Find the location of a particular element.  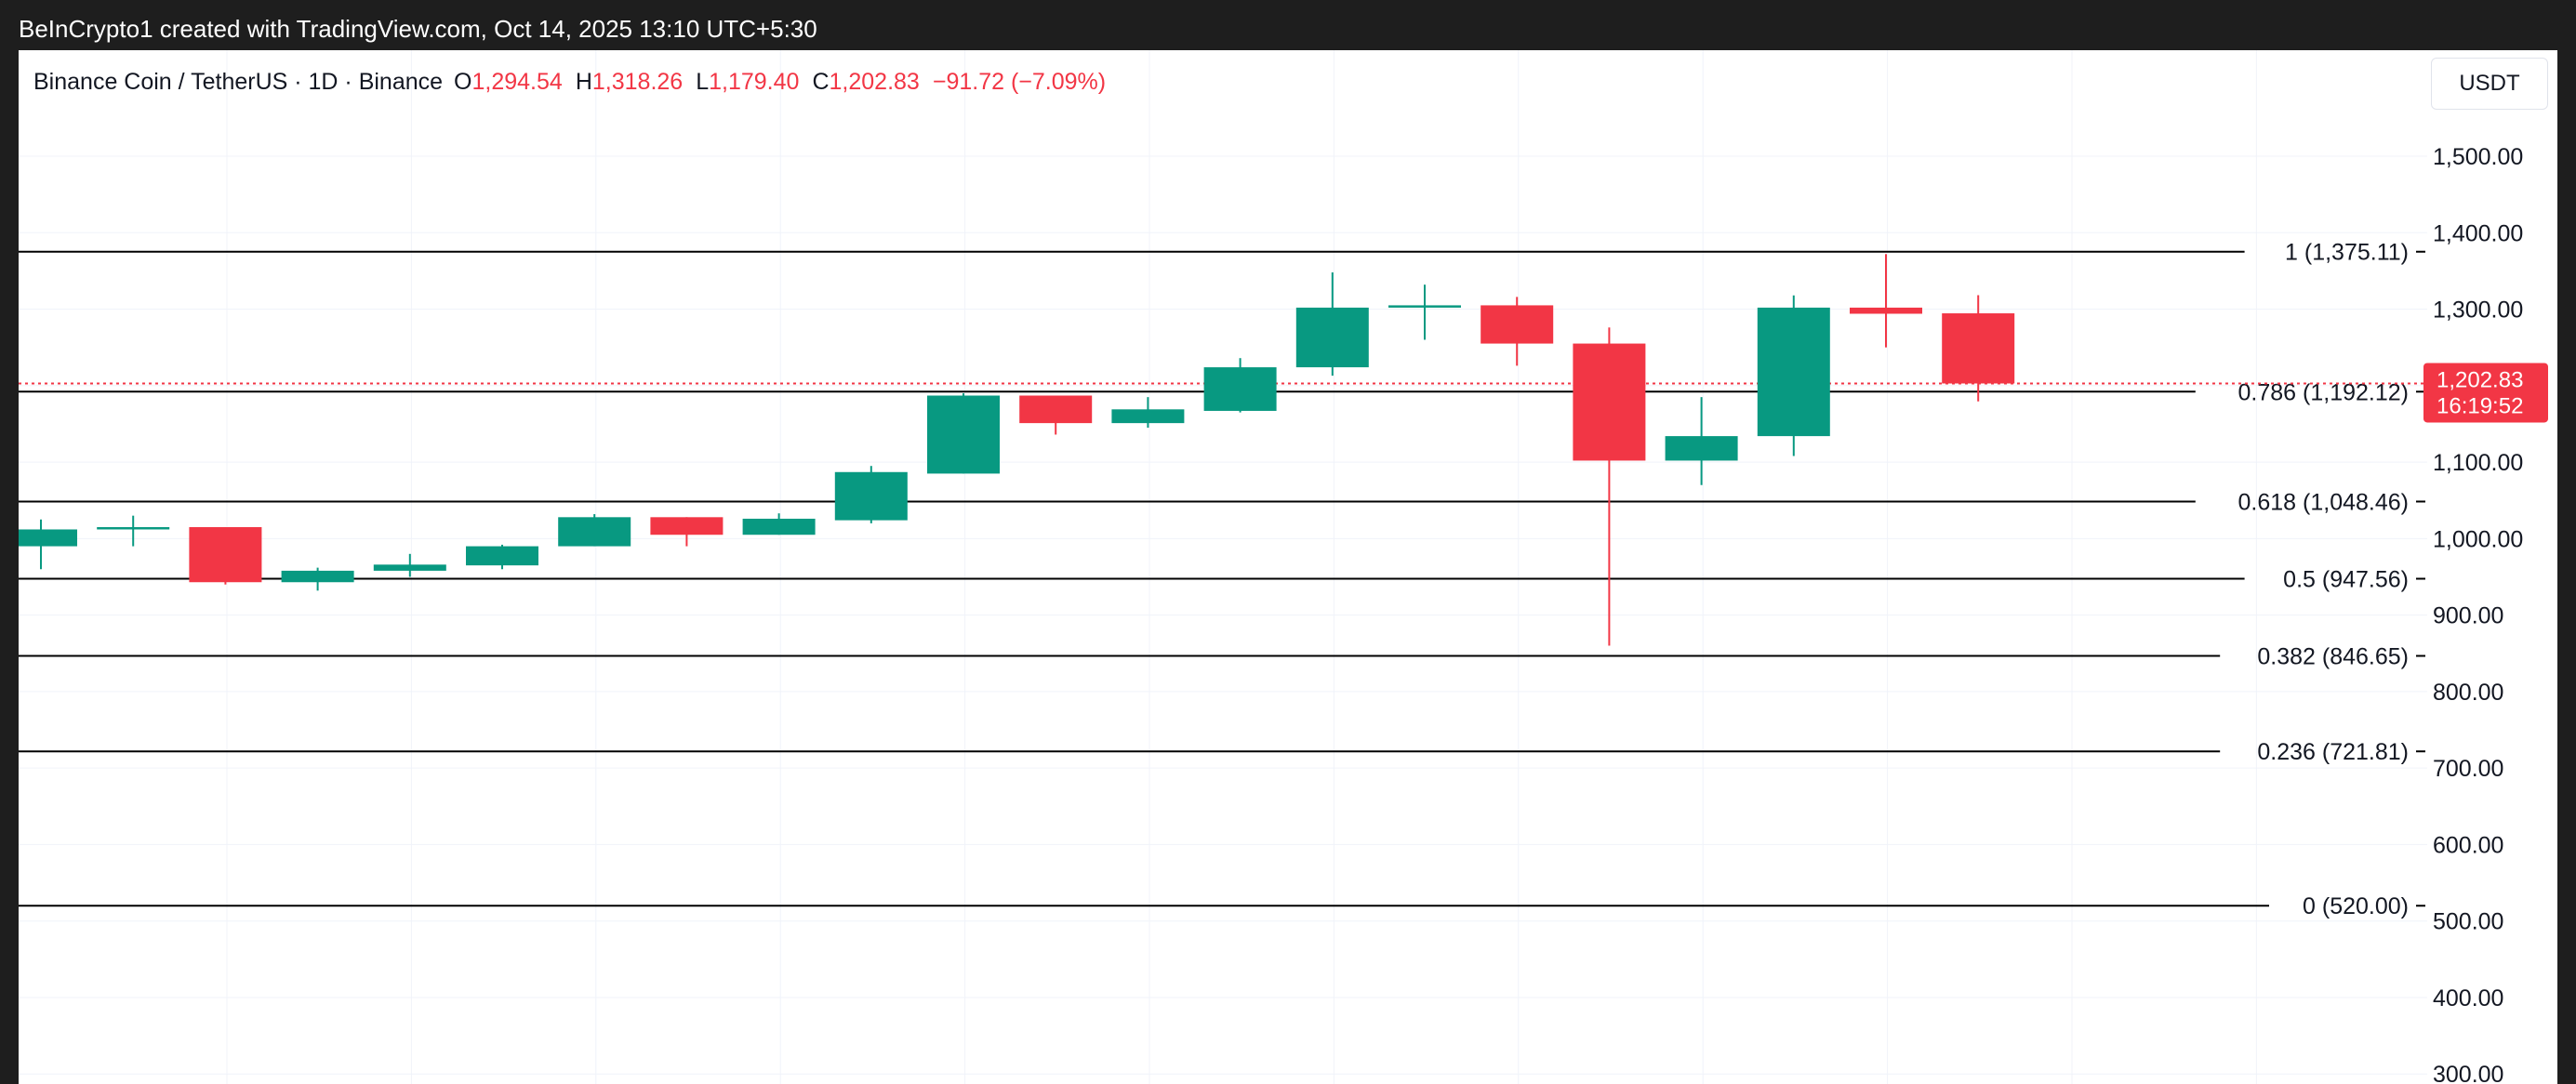

high-value: 1,318.26 is located at coordinates (637, 82).